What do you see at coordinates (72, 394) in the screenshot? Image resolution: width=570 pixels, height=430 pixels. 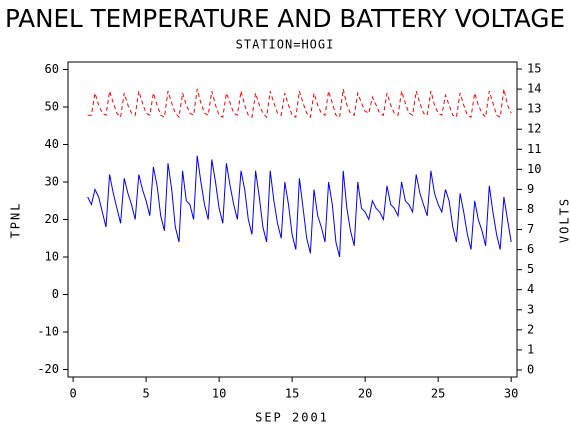 I see `x-tick-label: 0` at bounding box center [72, 394].